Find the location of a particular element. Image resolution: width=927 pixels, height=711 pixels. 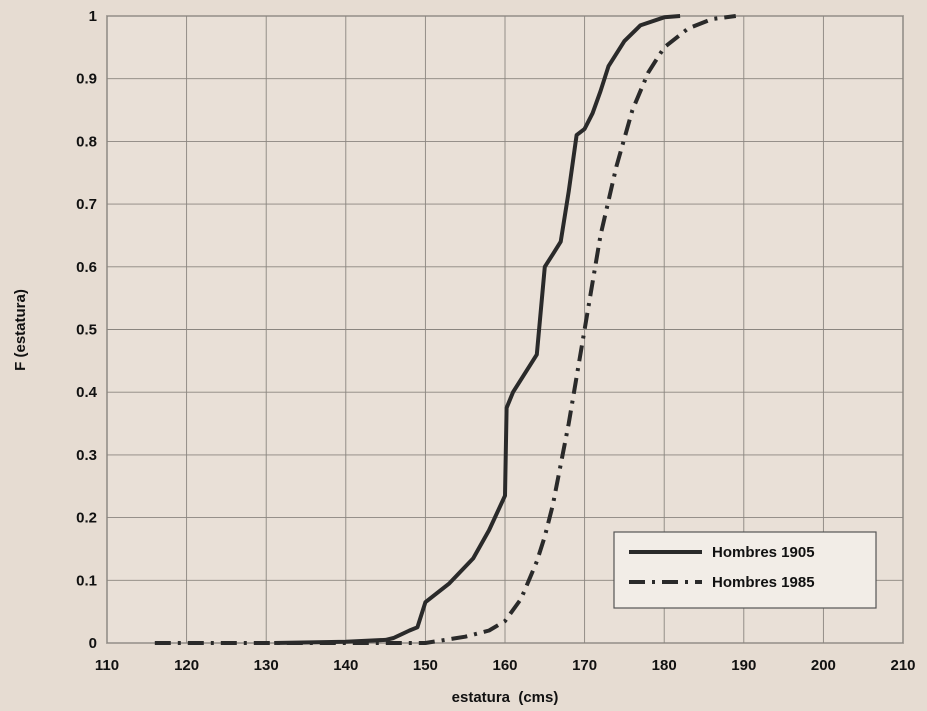

y-tick-label: 0.4 is located at coordinates (87, 392).